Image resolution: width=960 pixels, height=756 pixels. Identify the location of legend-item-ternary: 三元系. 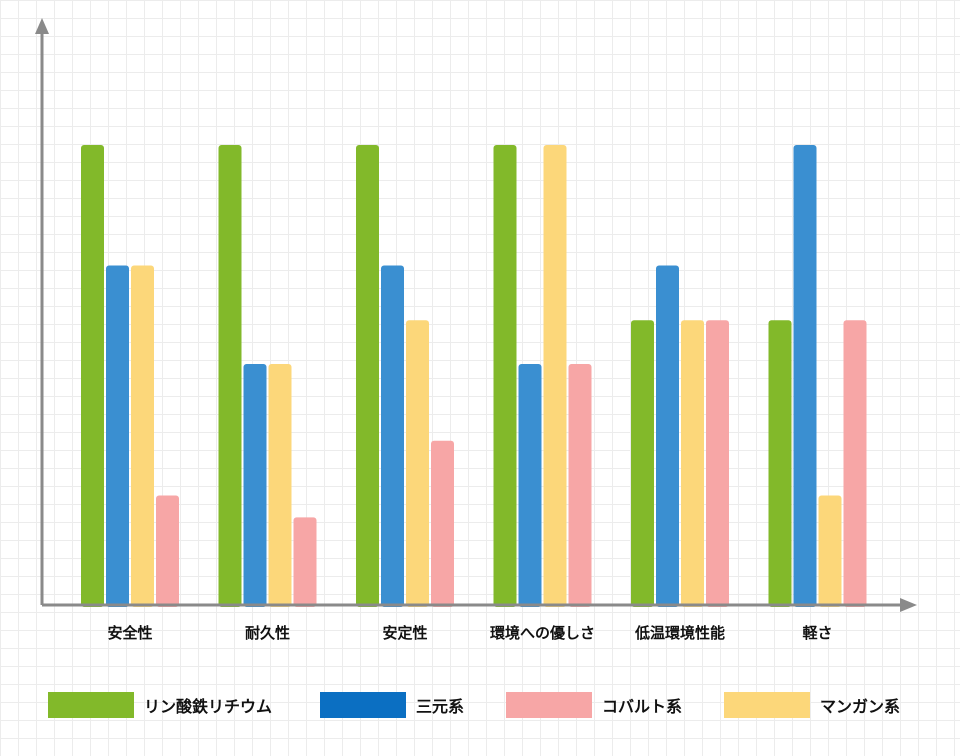
(392, 705).